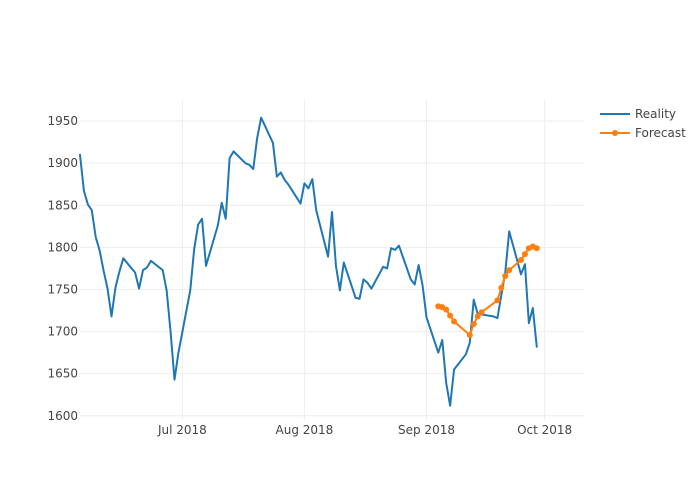  Describe the element at coordinates (364, 430) in the screenshot. I see `x-axis: Jul 2018 Aug 2018 Sep 2018 Oct 2018` at that location.